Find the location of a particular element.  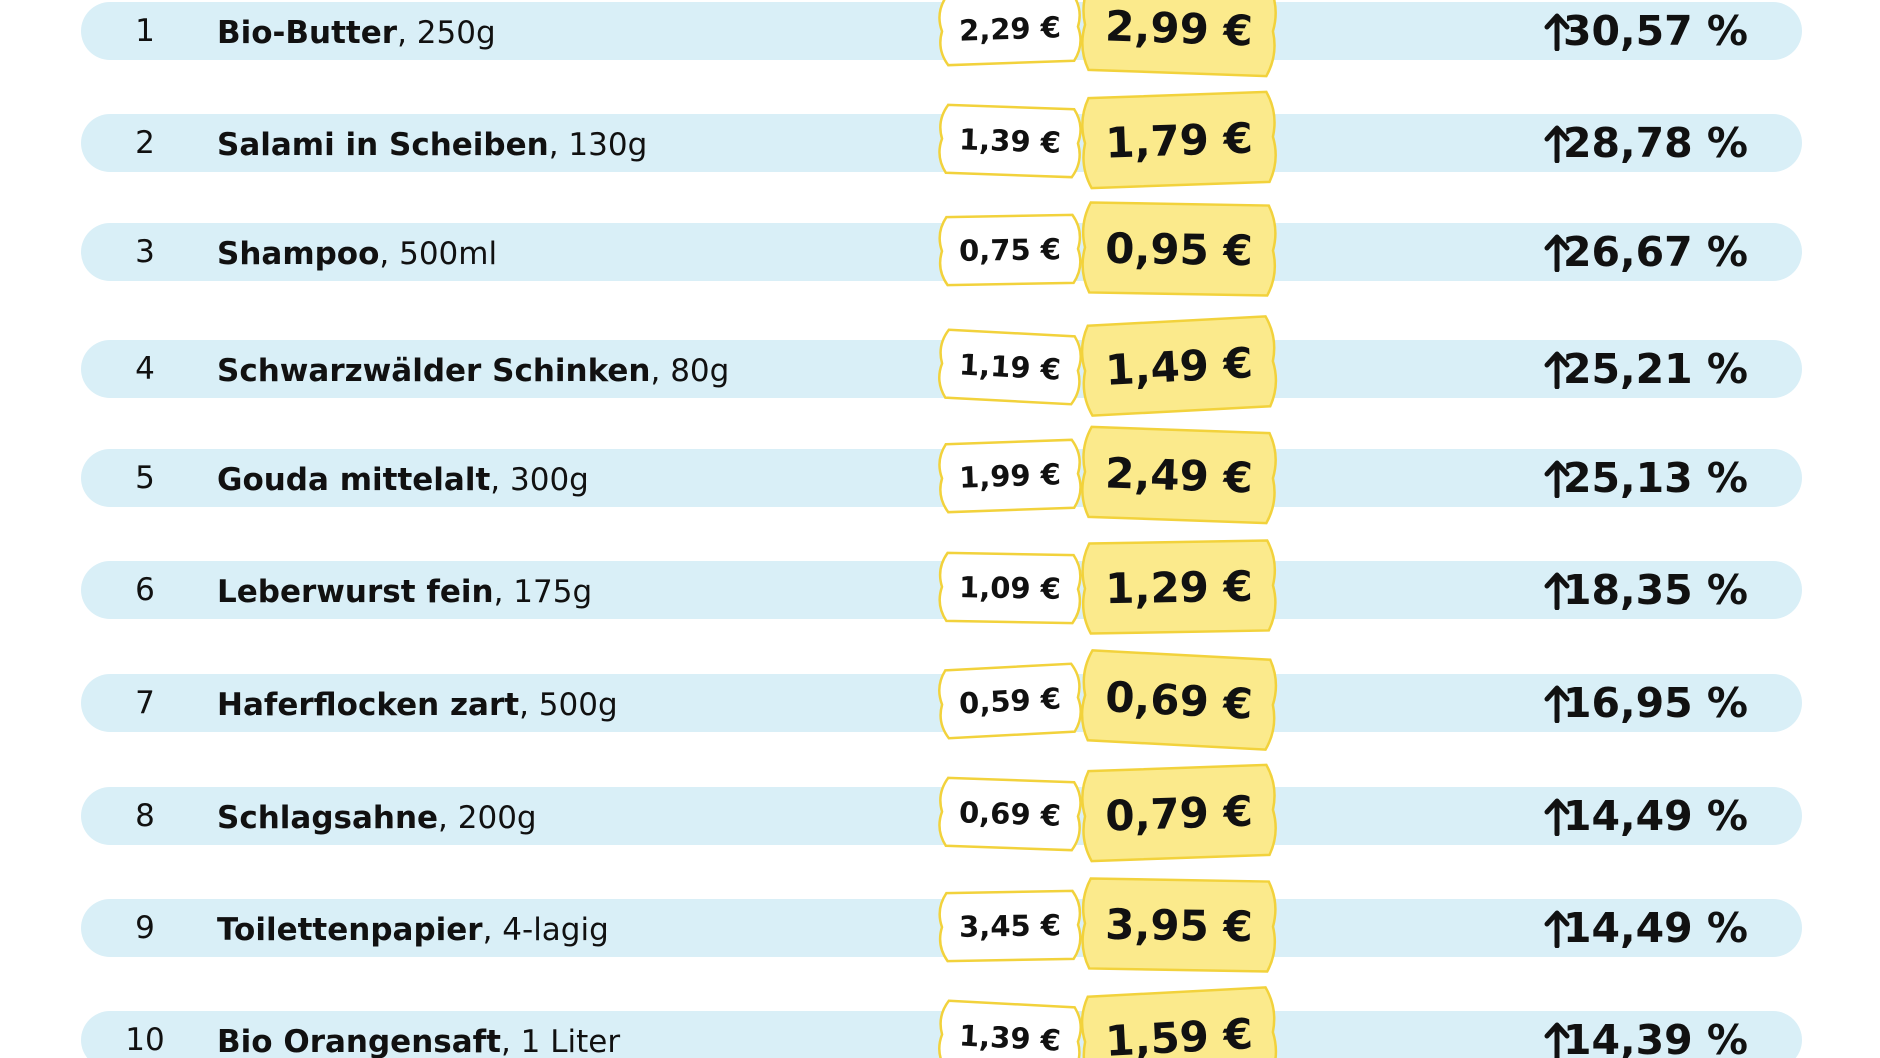

old-price-tag: 0,59 € is located at coordinates (1010, 701).